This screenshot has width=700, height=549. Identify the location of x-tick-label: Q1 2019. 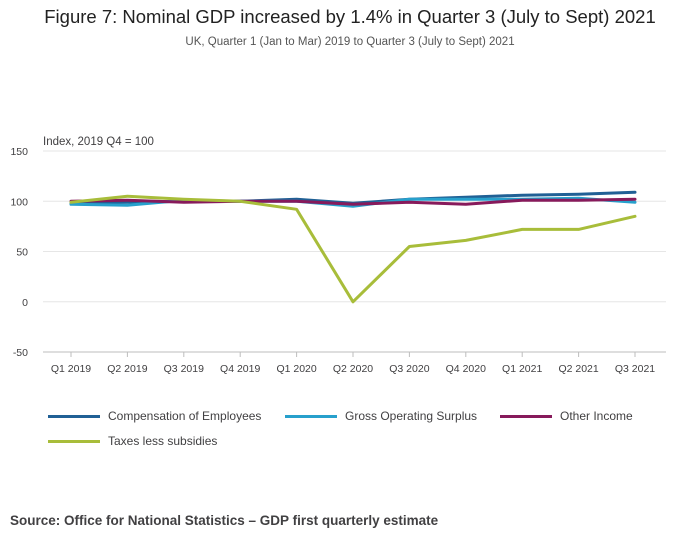
(71, 369).